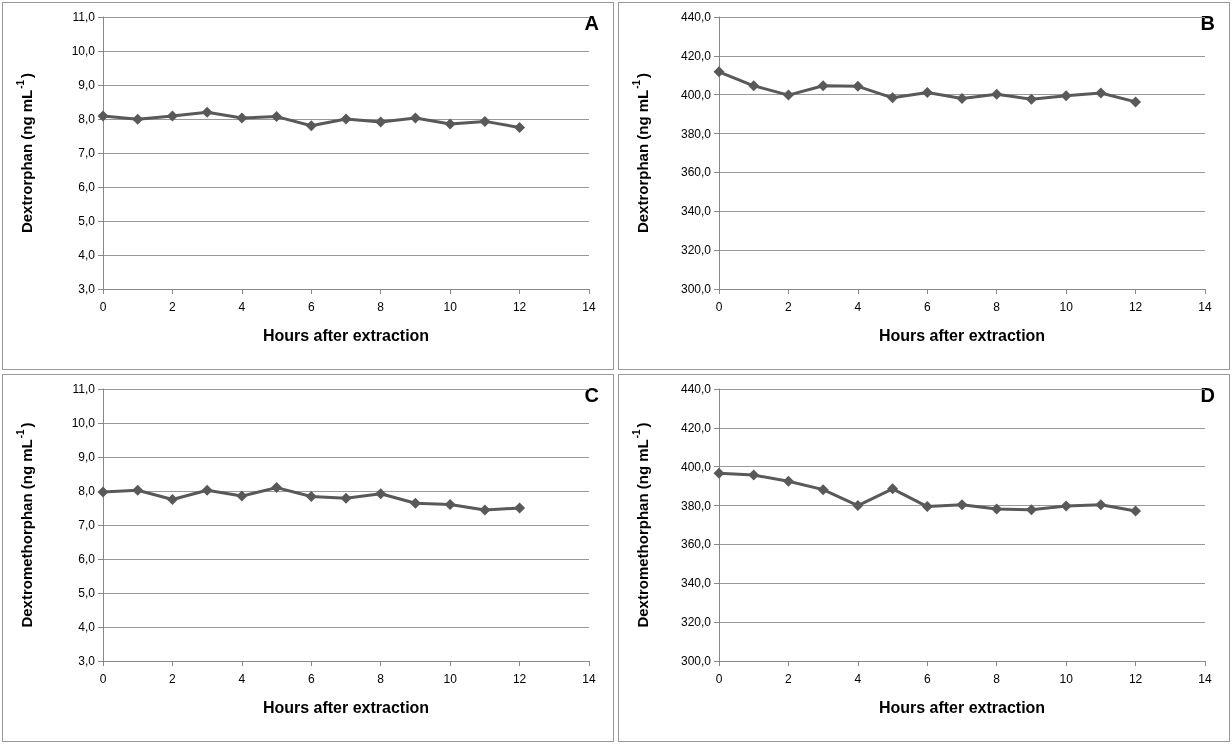 The height and width of the screenshot is (744, 1232). I want to click on y-axis-title: Dextrorphan (ng mL-1), so click(24, 153).